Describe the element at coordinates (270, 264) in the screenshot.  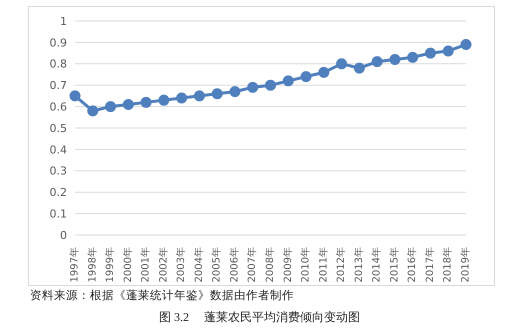
I see `x-tick-label: 2008年` at that location.